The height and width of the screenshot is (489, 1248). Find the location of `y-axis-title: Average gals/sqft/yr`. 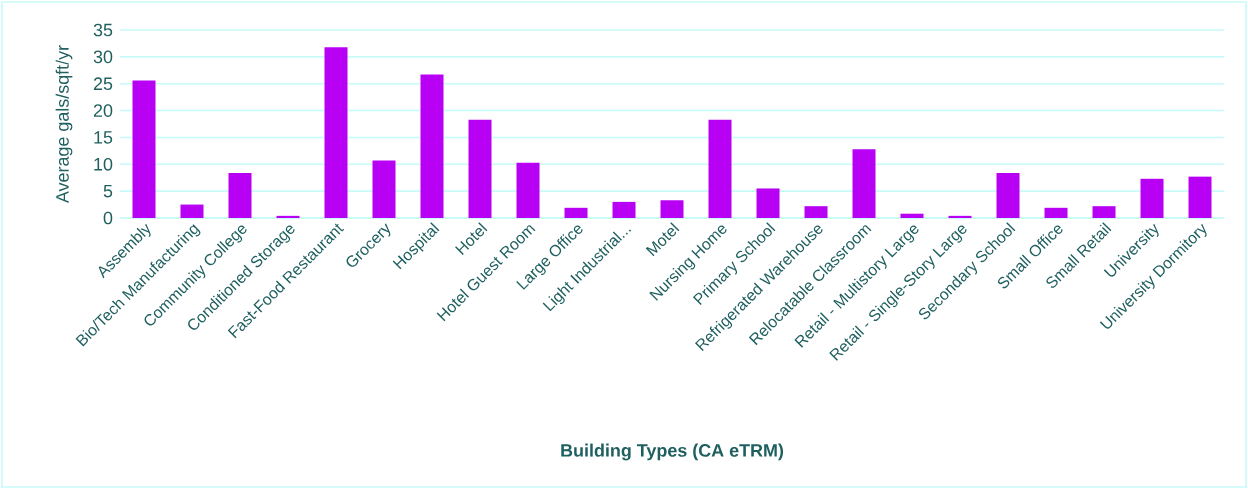

y-axis-title: Average gals/sqft/yr is located at coordinates (64, 124).